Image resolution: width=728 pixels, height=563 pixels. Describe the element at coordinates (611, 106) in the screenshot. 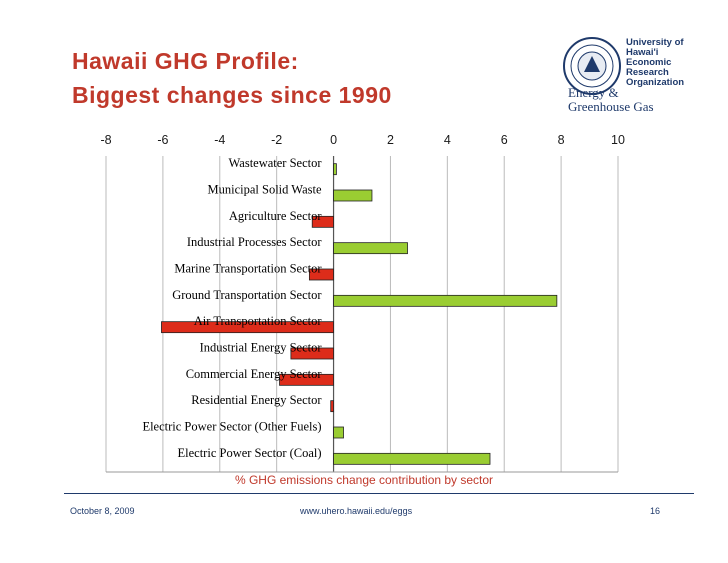

I see `logo-line7: Greenhouse Gas` at that location.